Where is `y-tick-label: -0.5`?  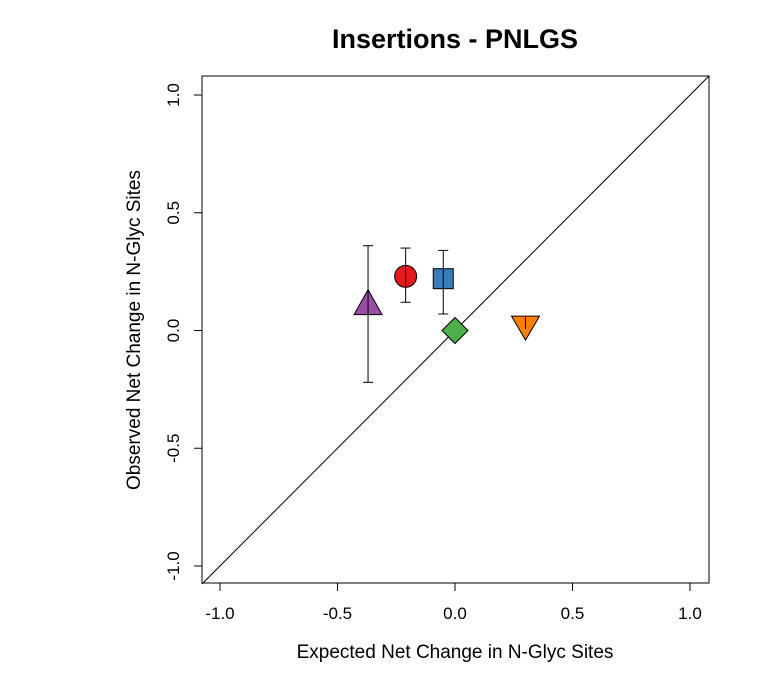
y-tick-label: -0.5 is located at coordinates (173, 448).